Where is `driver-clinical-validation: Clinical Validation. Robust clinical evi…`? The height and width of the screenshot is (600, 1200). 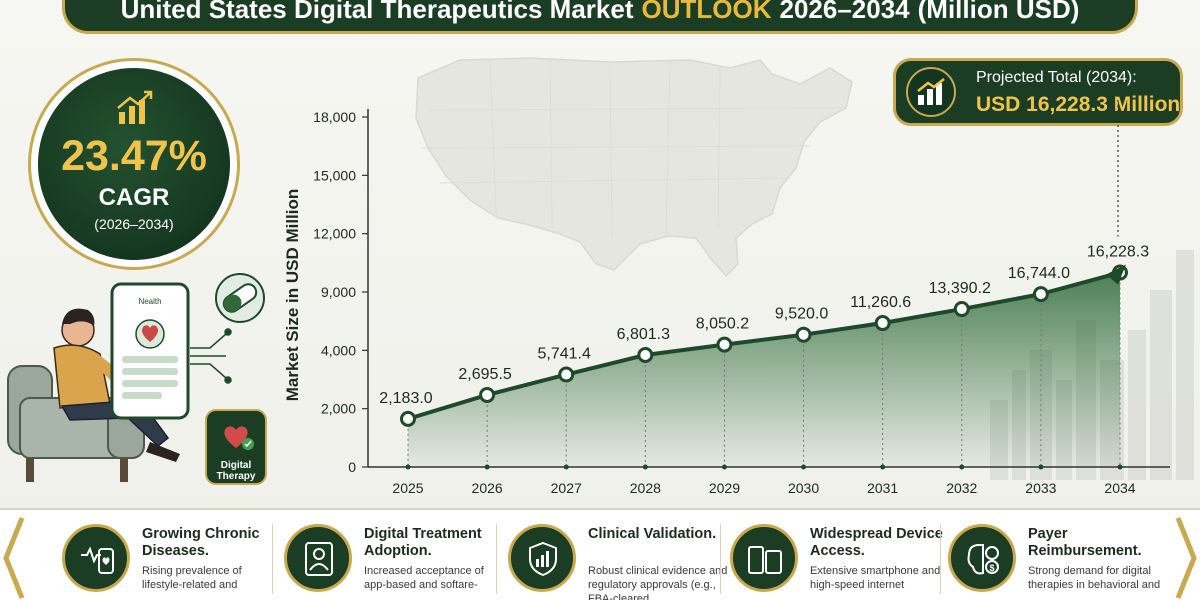 driver-clinical-validation: Clinical Validation. Robust clinical evi… is located at coordinates (616, 555).